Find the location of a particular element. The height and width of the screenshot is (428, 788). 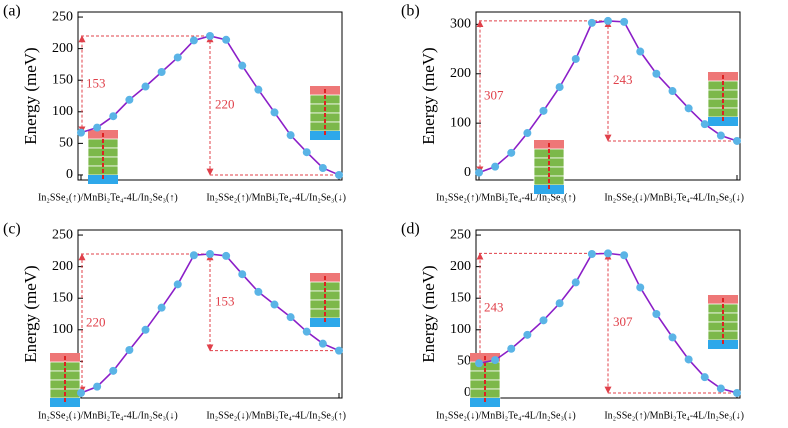

panel-label: (a) is located at coordinates (12, 11).